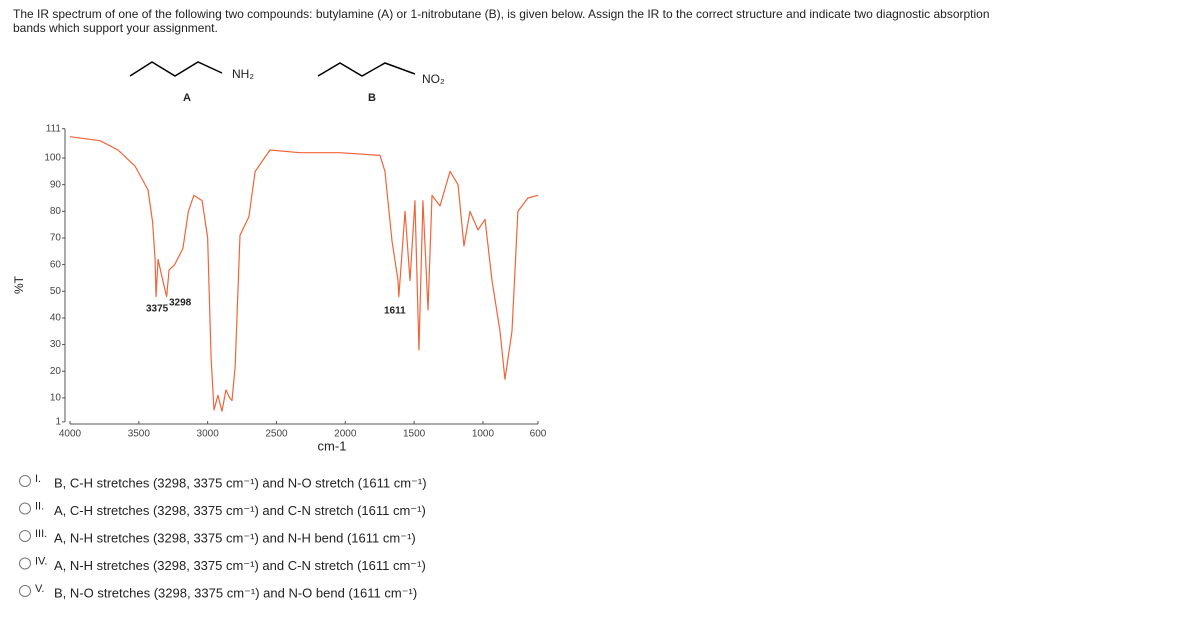 The height and width of the screenshot is (623, 1192). I want to click on x-tick-label: 3000, so click(208, 434).